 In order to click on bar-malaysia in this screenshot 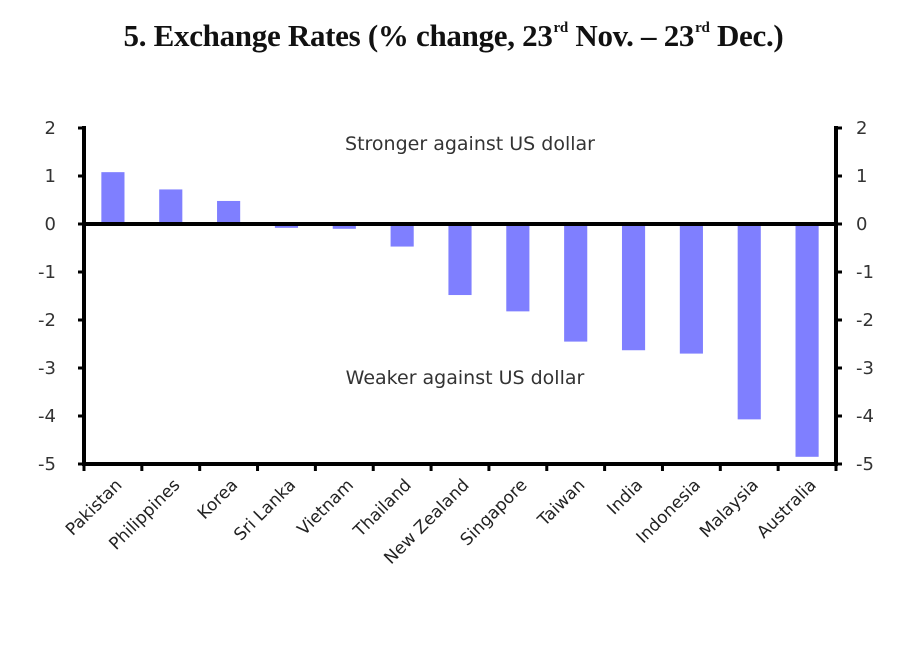, I will do `click(749, 322)`.